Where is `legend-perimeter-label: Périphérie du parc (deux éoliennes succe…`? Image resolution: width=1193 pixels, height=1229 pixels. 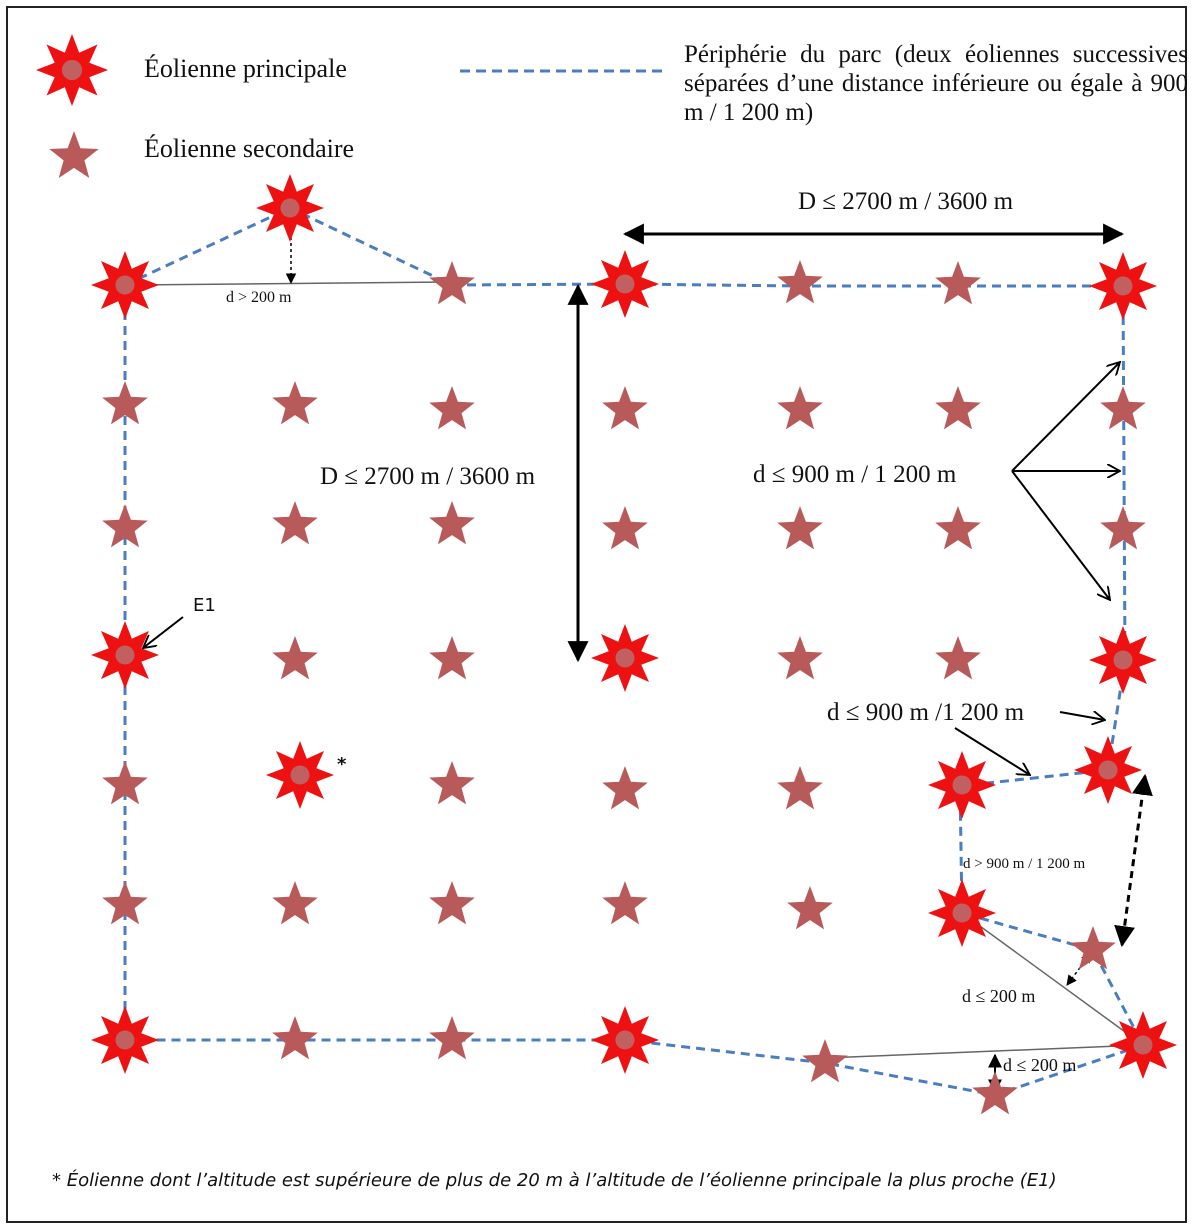
legend-perimeter-label: Périphérie du parc (deux éoliennes succe… is located at coordinates (936, 83).